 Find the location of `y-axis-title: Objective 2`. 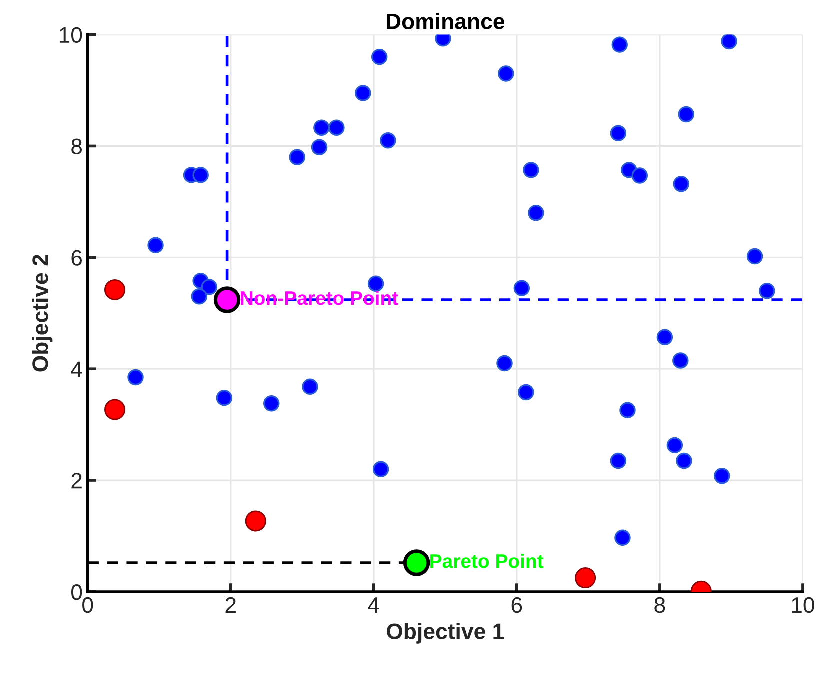

y-axis-title: Objective 2 is located at coordinates (42, 313).